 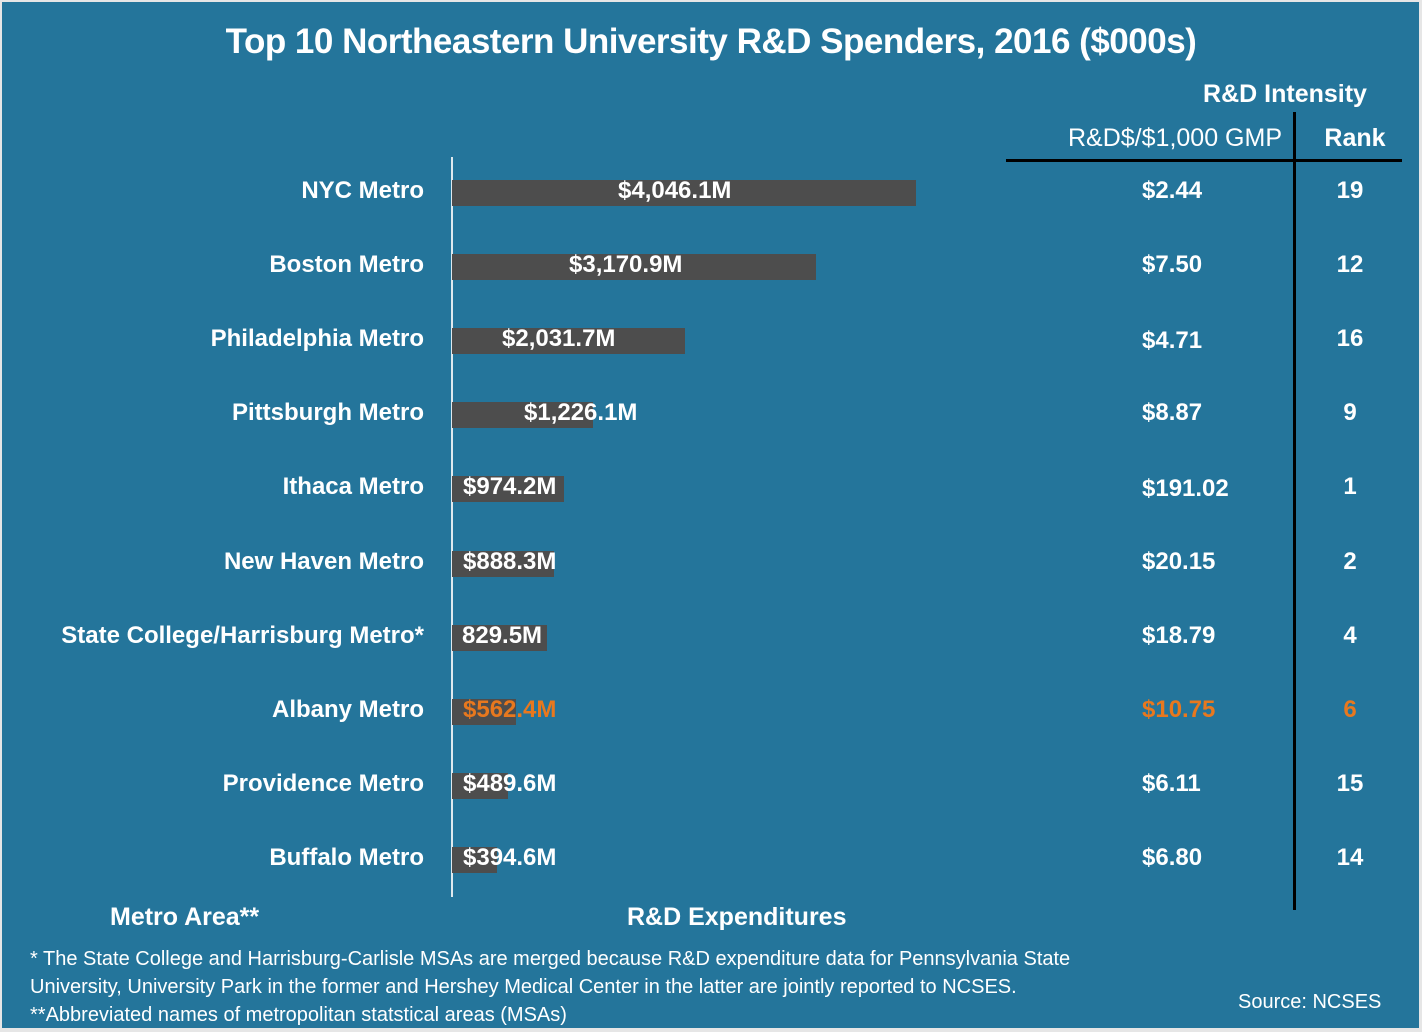 I want to click on intensity-ratio-cell: $18.79, so click(x=1179, y=635).